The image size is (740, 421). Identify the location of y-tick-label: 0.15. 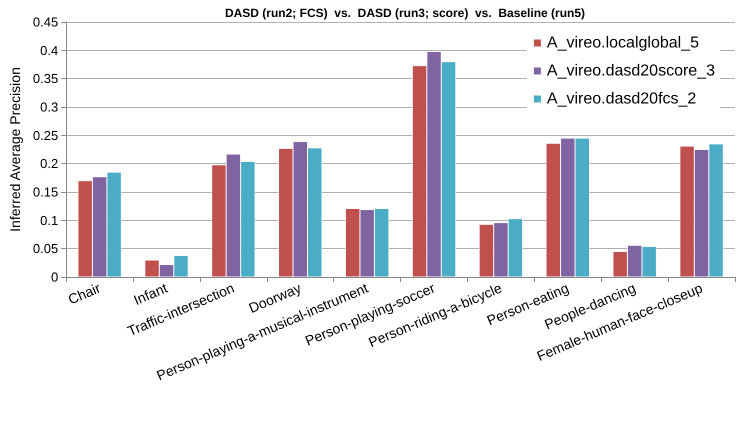
(45, 192).